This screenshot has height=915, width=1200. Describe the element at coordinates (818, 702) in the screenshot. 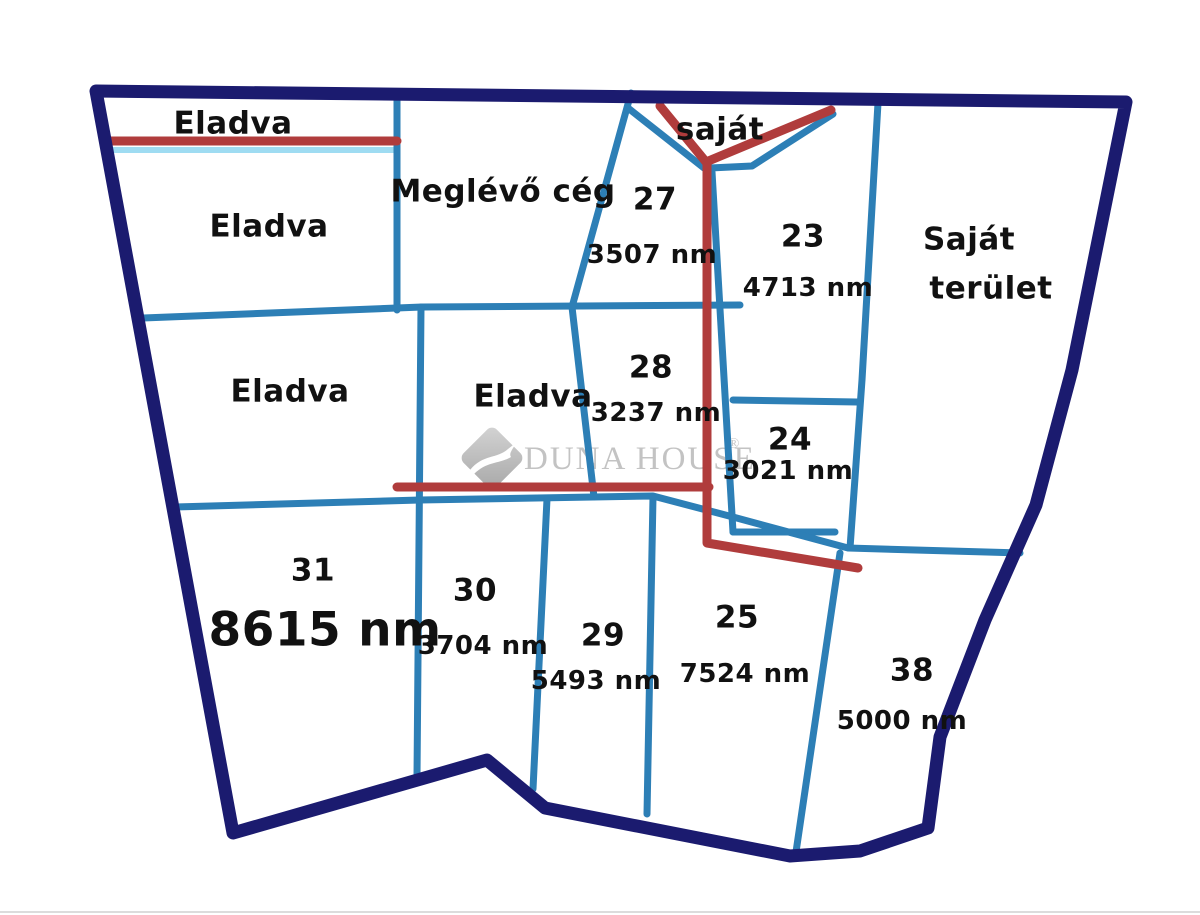

I see `parcel-line-25-38-divider` at that location.